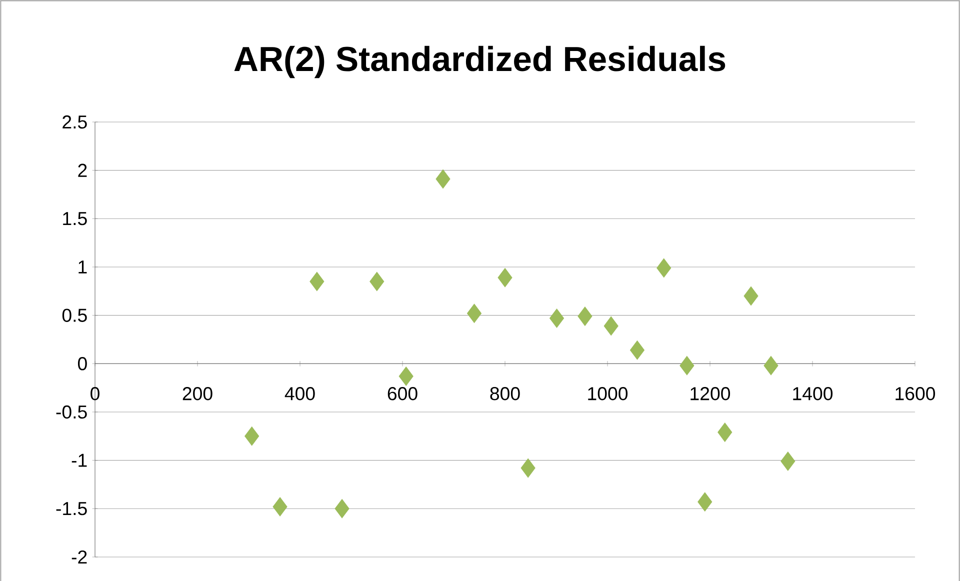 Image resolution: width=960 pixels, height=581 pixels. I want to click on x-tick-label: 400, so click(299, 393).